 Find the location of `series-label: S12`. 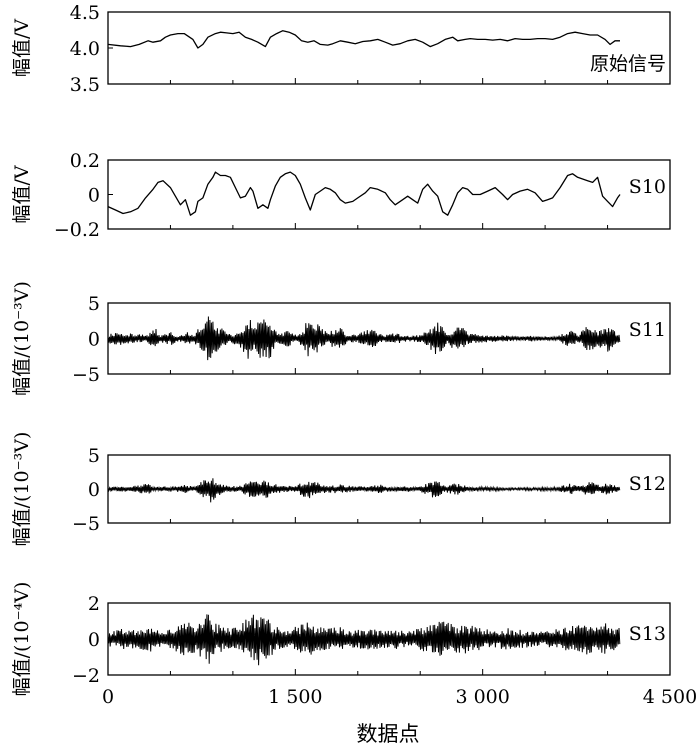

series-label: S12 is located at coordinates (647, 484).